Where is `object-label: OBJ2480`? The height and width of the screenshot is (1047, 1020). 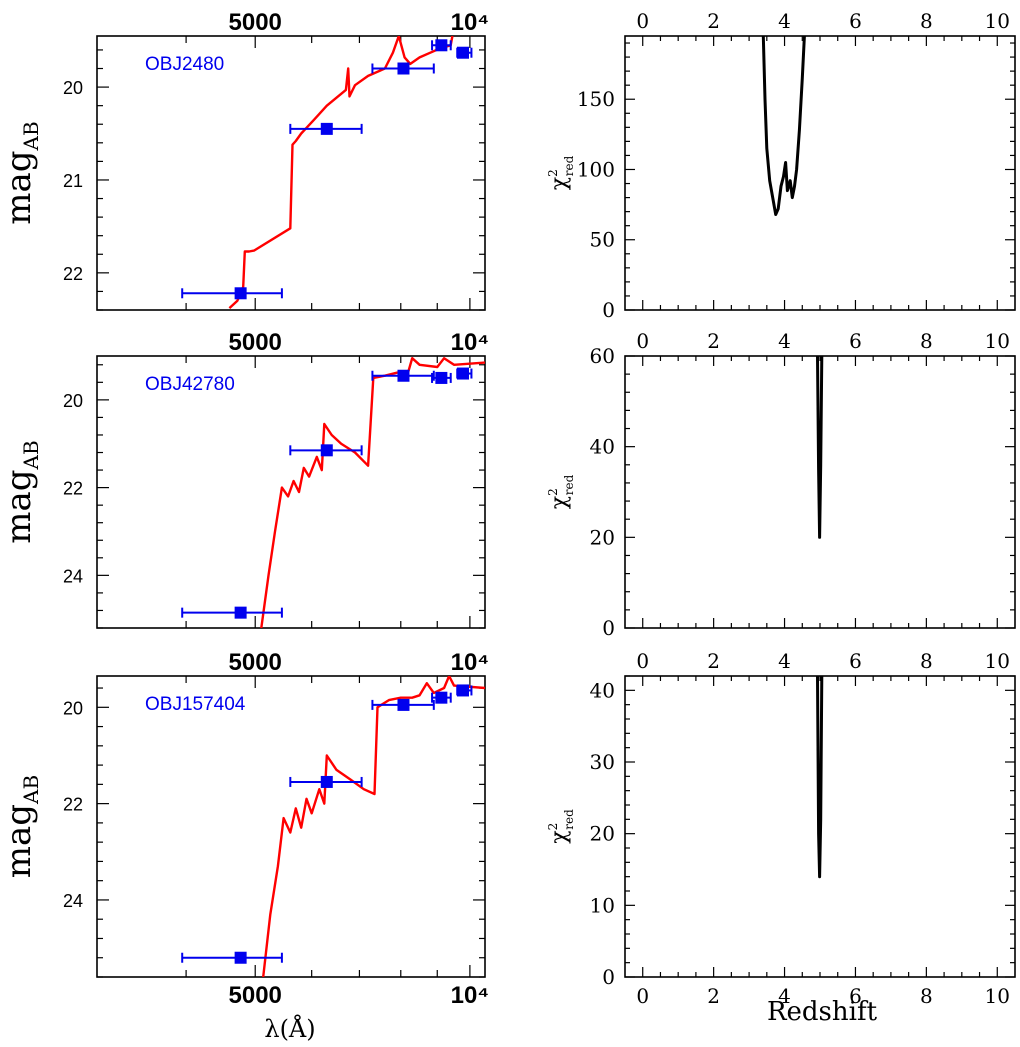 object-label: OBJ2480 is located at coordinates (184, 64).